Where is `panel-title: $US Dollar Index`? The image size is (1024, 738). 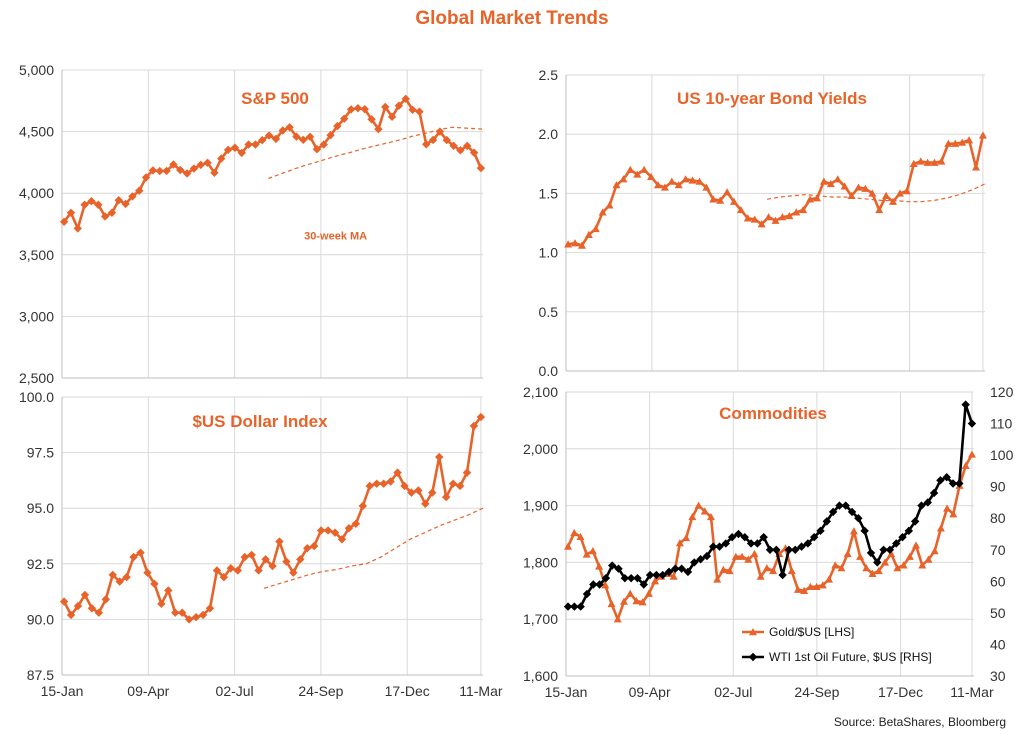
panel-title: $US Dollar Index is located at coordinates (260, 421).